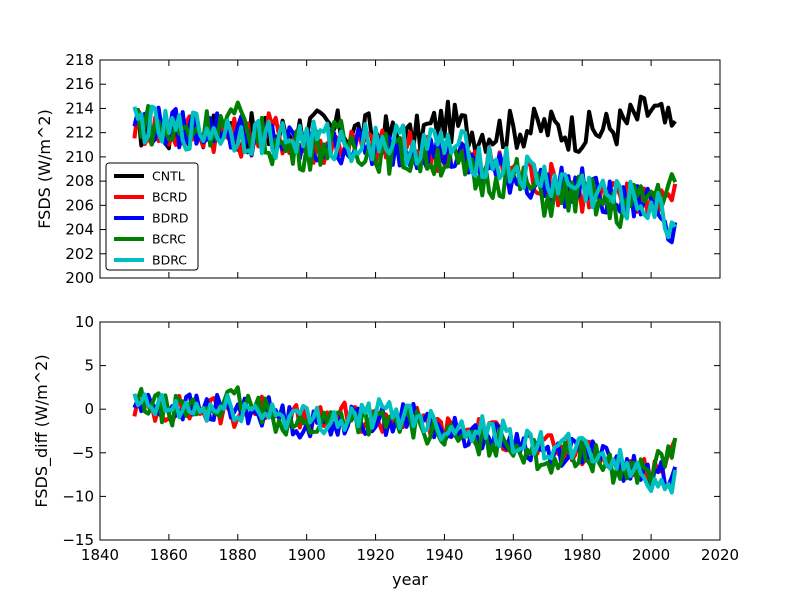 This screenshot has width=800, height=600. I want to click on ytick-label: −10, so click(78, 496).